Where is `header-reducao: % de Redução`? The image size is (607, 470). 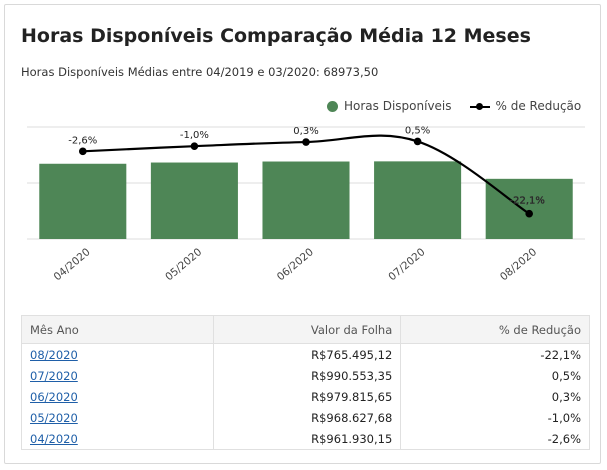 header-reducao: % de Redução is located at coordinates (495, 329).